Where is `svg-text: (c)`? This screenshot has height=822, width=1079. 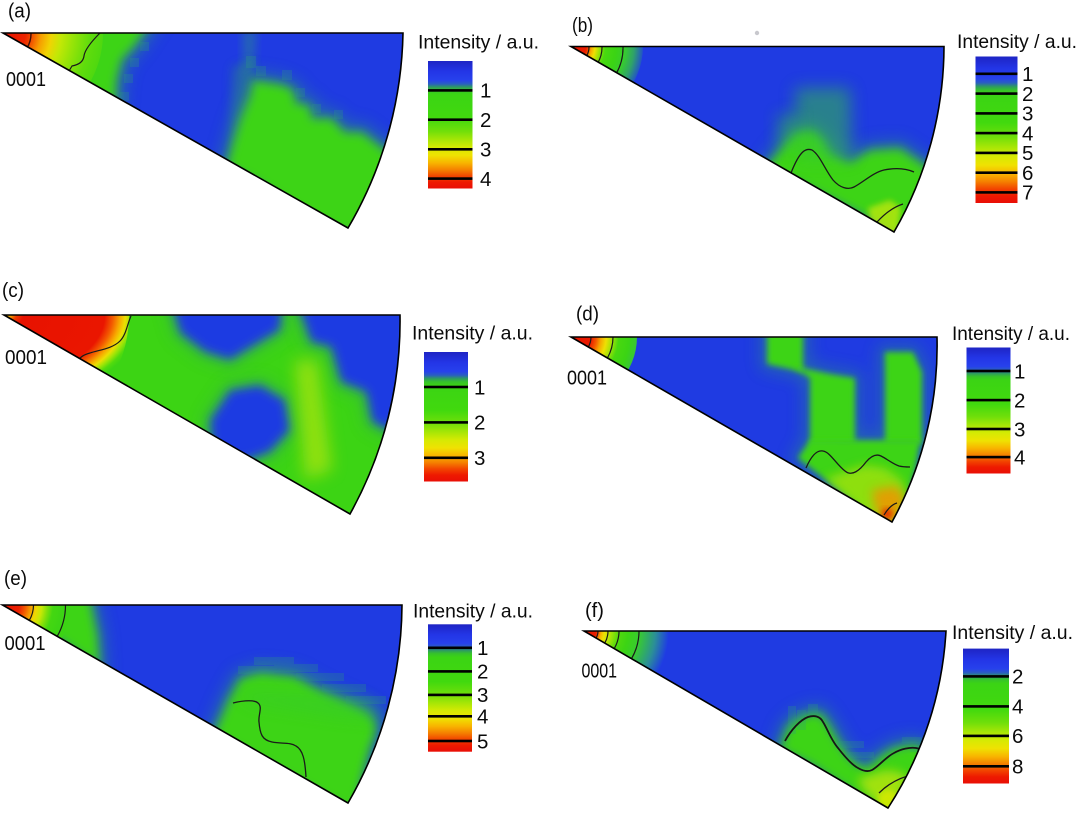 svg-text: (c) is located at coordinates (13, 291).